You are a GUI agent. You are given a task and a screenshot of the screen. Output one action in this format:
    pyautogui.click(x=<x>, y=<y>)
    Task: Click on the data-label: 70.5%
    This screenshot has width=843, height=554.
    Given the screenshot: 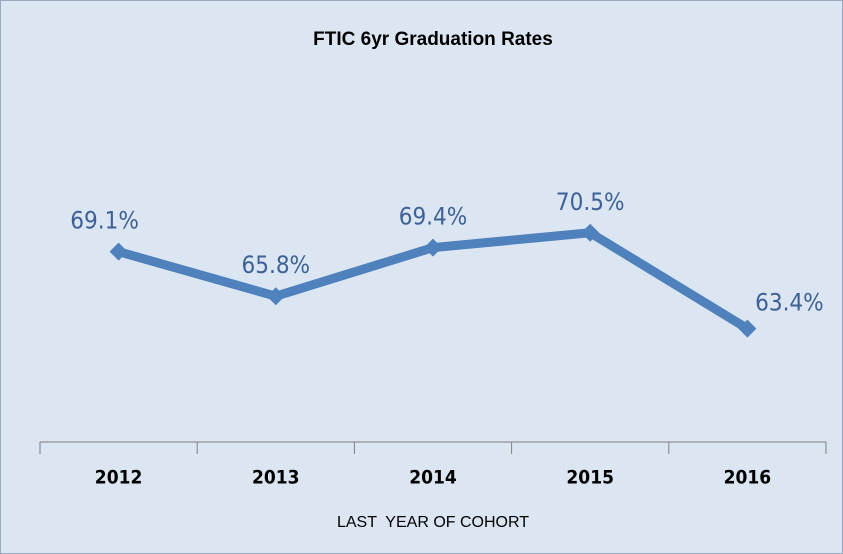 What is the action you would take?
    pyautogui.click(x=590, y=202)
    